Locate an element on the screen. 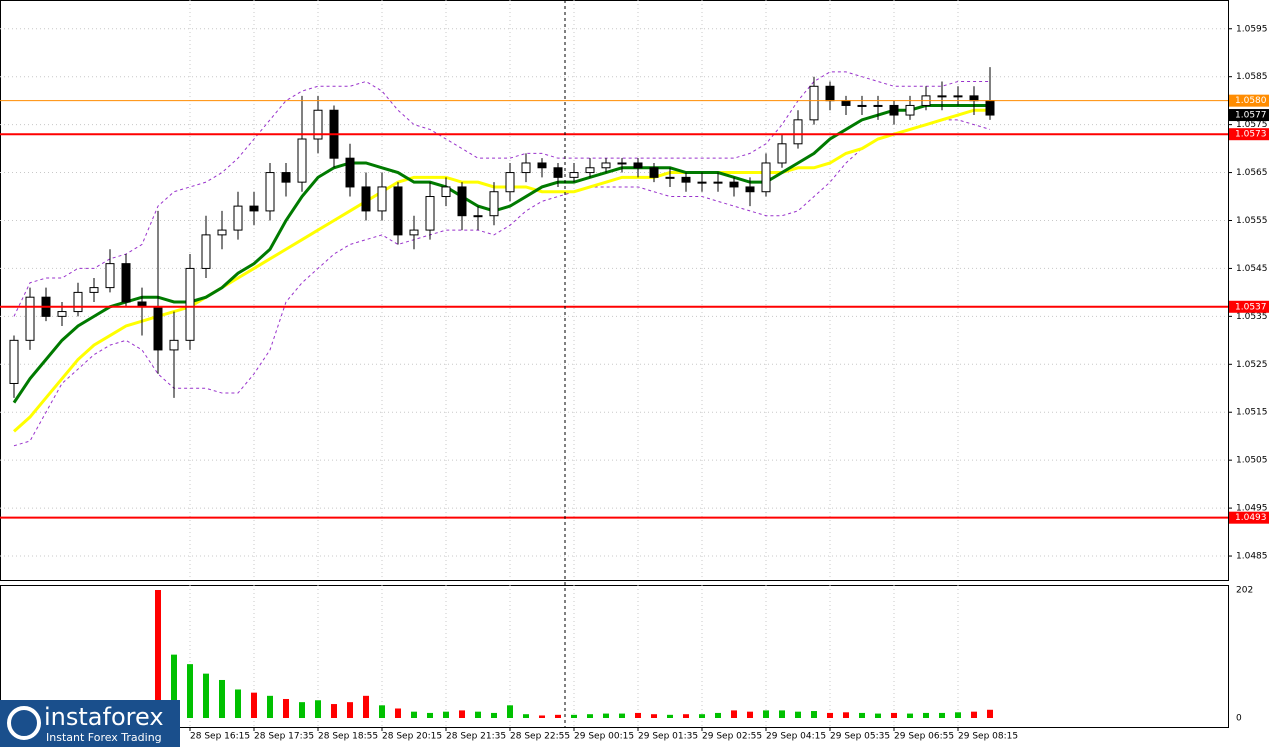 The height and width of the screenshot is (751, 1272). logo-tagline: Instant Forex Trading is located at coordinates (104, 737).